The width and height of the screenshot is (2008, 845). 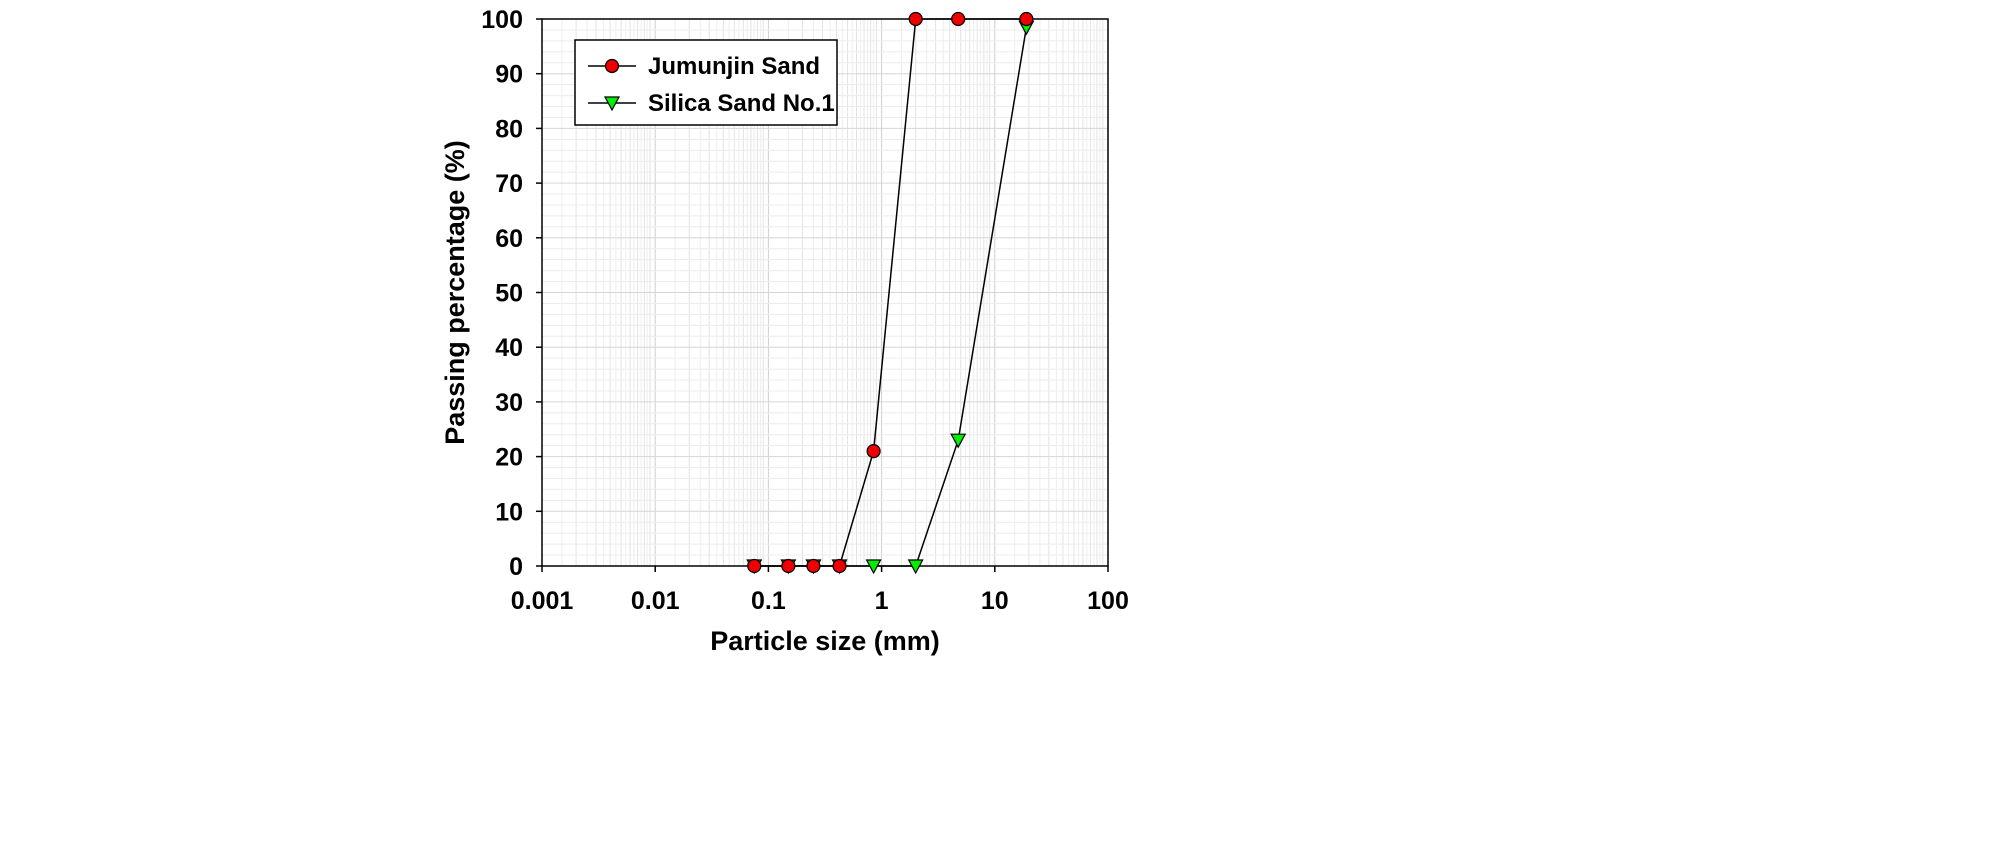 What do you see at coordinates (741, 103) in the screenshot?
I see `legend-label-silica: Silica Sand No.1` at bounding box center [741, 103].